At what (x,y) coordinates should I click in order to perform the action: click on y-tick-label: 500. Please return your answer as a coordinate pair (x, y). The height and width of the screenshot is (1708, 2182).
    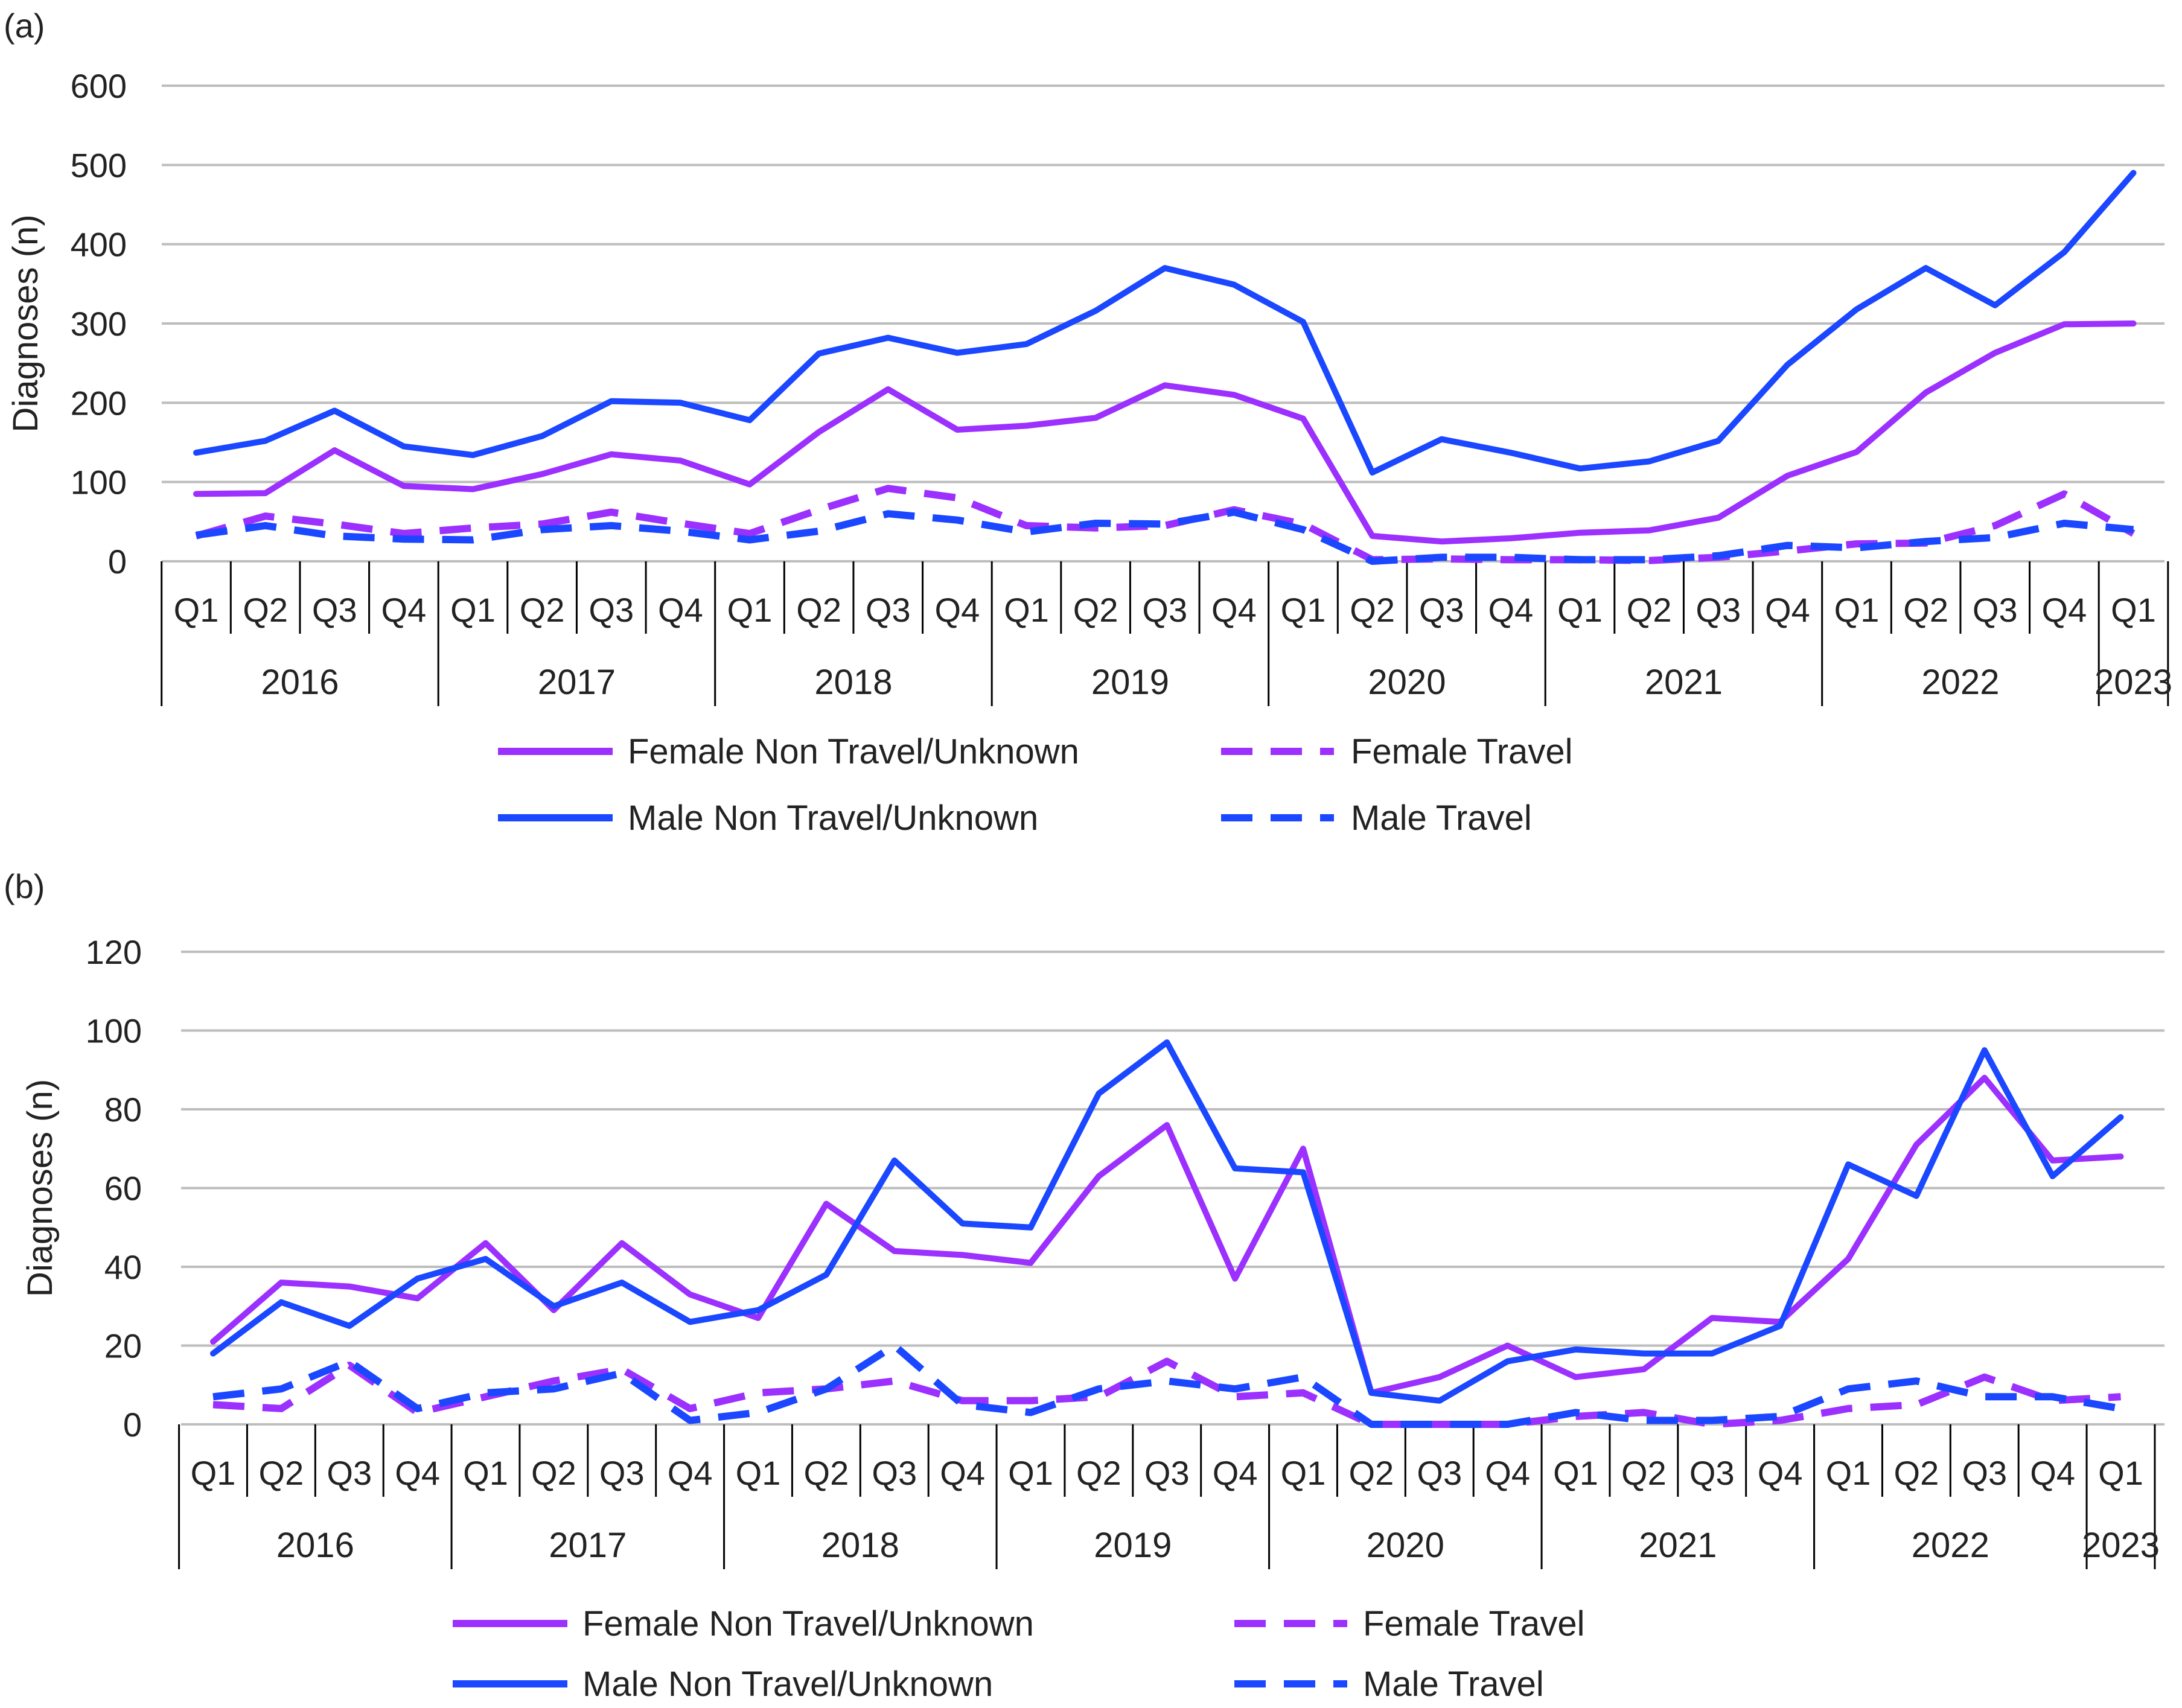
    Looking at the image, I should click on (99, 165).